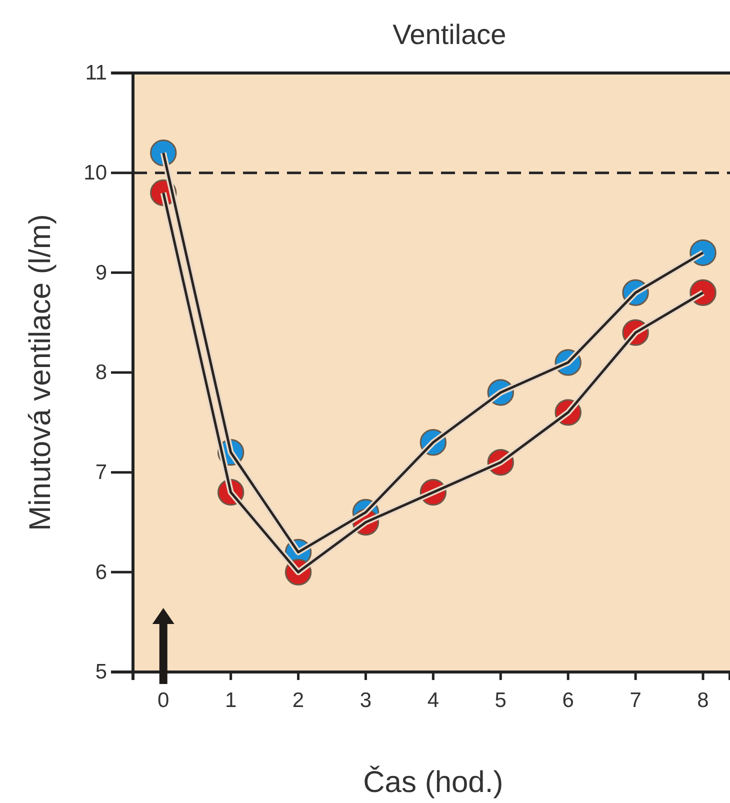 This screenshot has width=730, height=803. What do you see at coordinates (433, 782) in the screenshot?
I see `x-axis-title: Čas (hod.)` at bounding box center [433, 782].